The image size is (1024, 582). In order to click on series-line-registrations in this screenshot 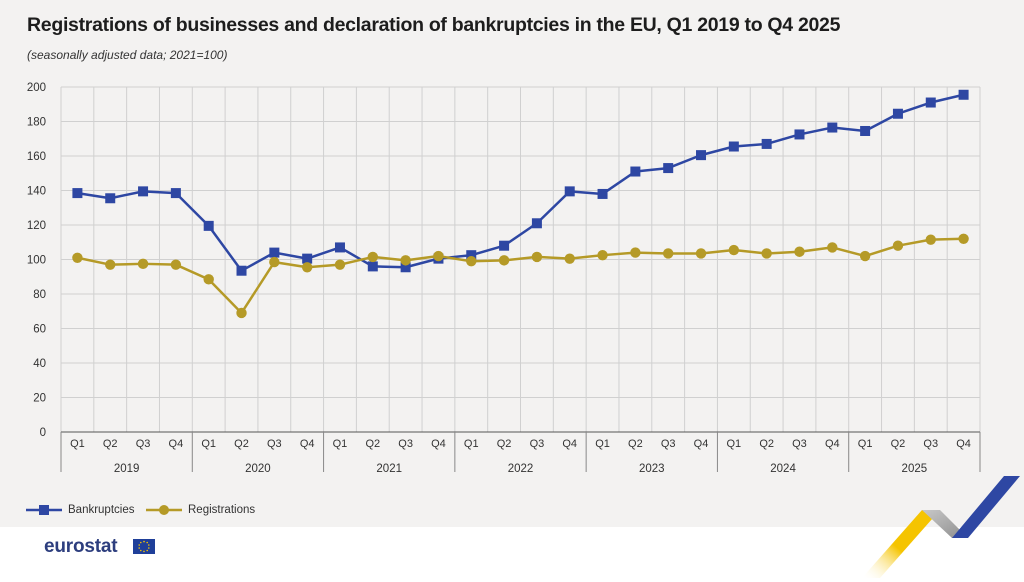, I will do `click(520, 276)`.